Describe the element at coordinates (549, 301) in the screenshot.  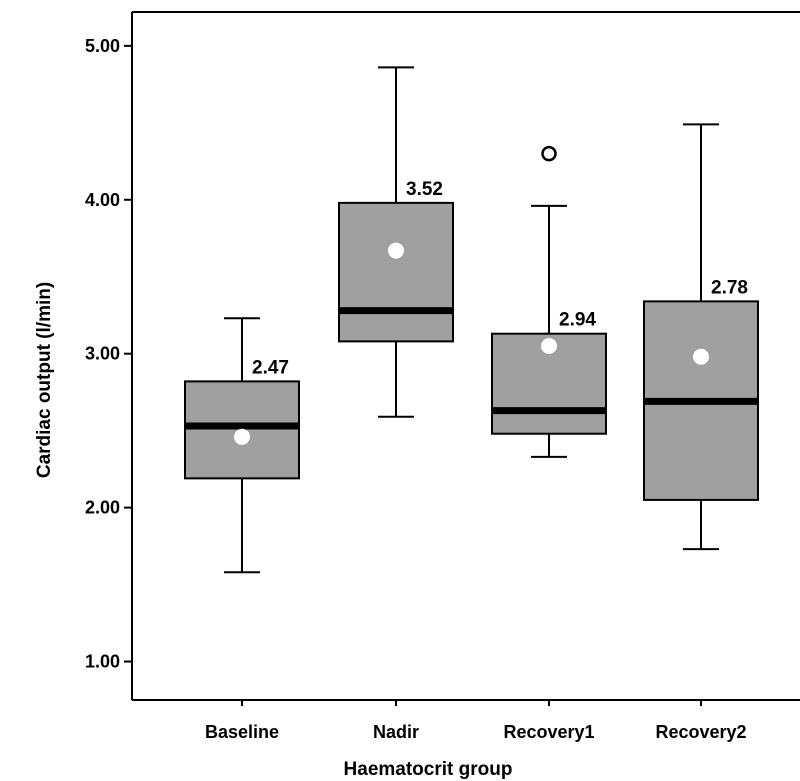
I see `box-group-recovery1: 2.94` at that location.